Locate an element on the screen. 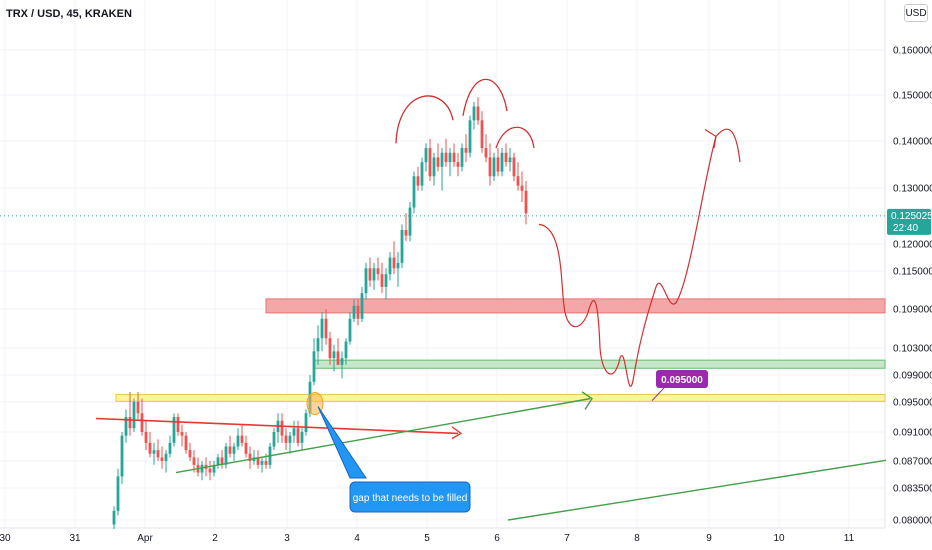 This screenshot has height=550, width=932. price-tick-label: 0.140000 is located at coordinates (912, 142).